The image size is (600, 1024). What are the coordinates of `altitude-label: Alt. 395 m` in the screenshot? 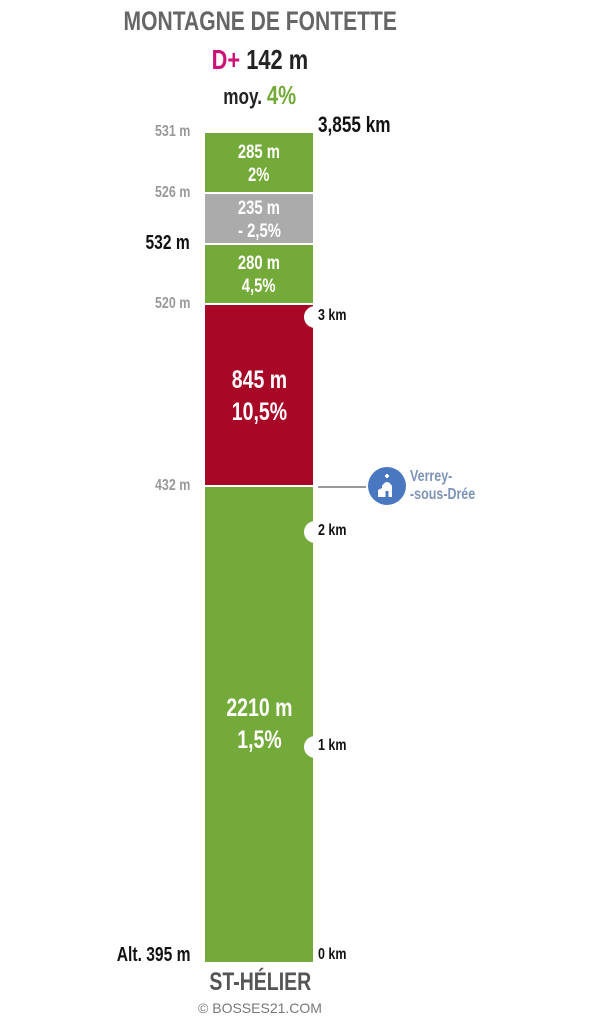 It's located at (153, 954).